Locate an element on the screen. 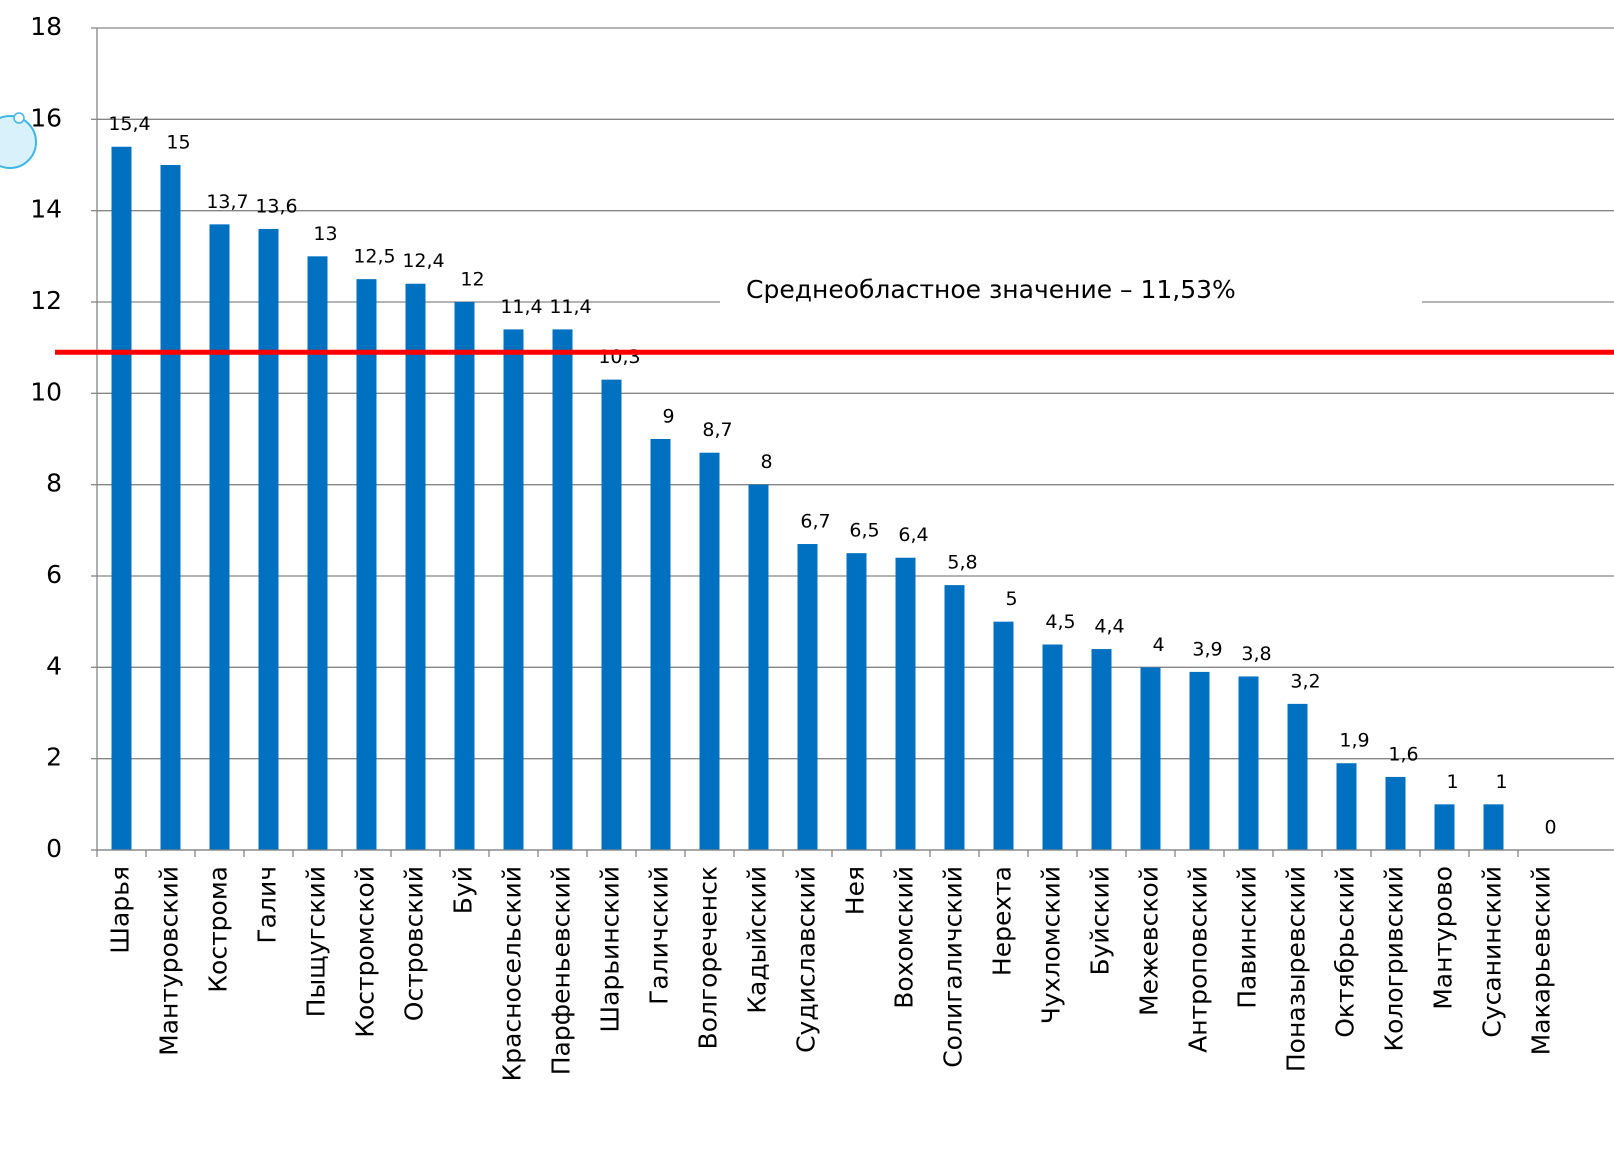 This screenshot has height=1160, width=1614. value-label: 10,3 is located at coordinates (619, 357).